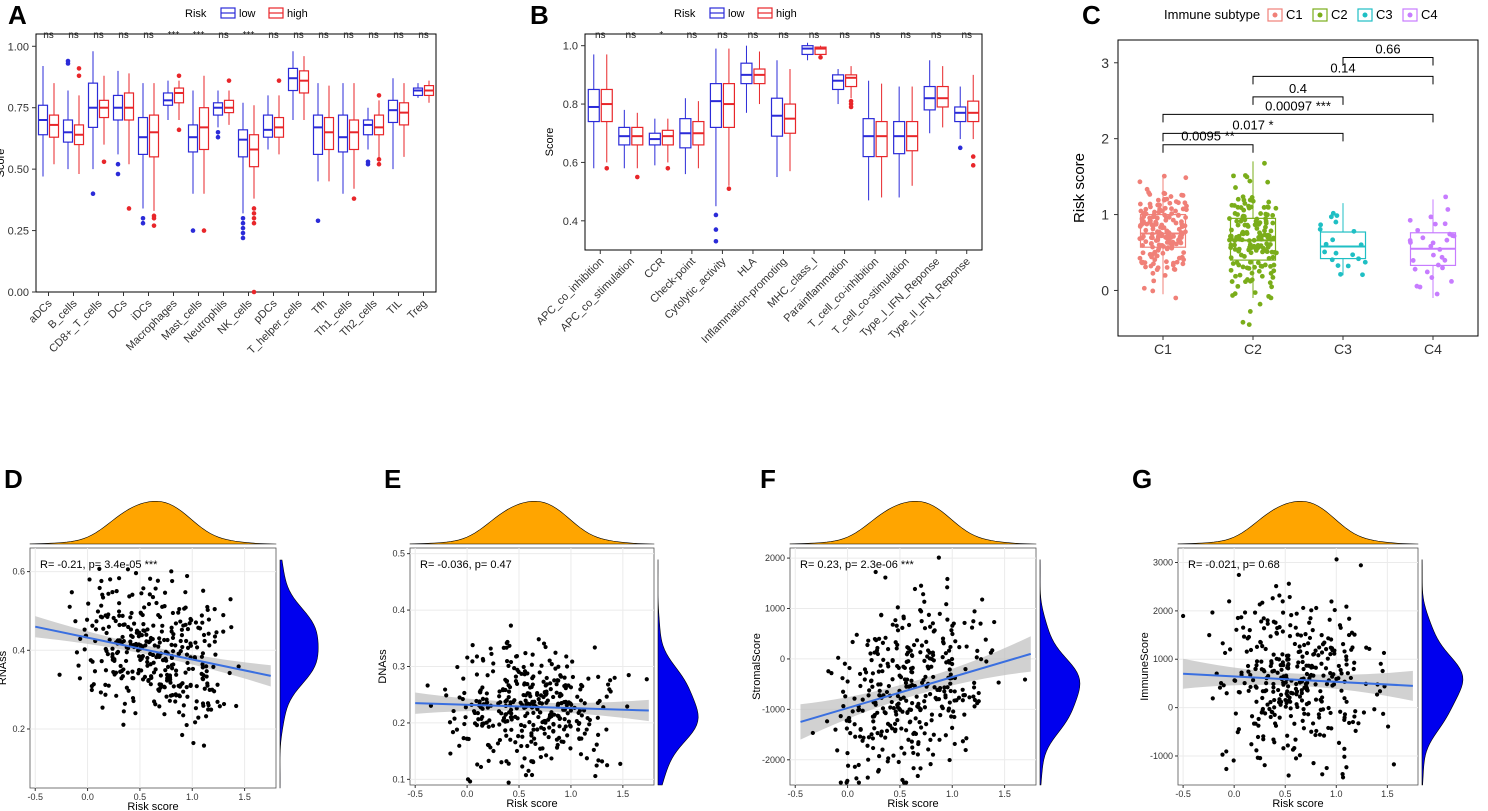 The height and width of the screenshot is (811, 1488). I want to click on x-tick-label: -0.5, so click(415, 794).